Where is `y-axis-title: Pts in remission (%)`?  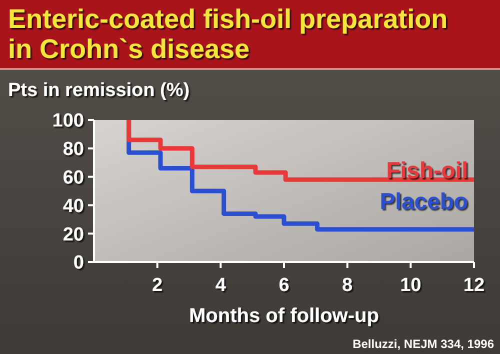
y-axis-title: Pts in remission (%) is located at coordinates (99, 90).